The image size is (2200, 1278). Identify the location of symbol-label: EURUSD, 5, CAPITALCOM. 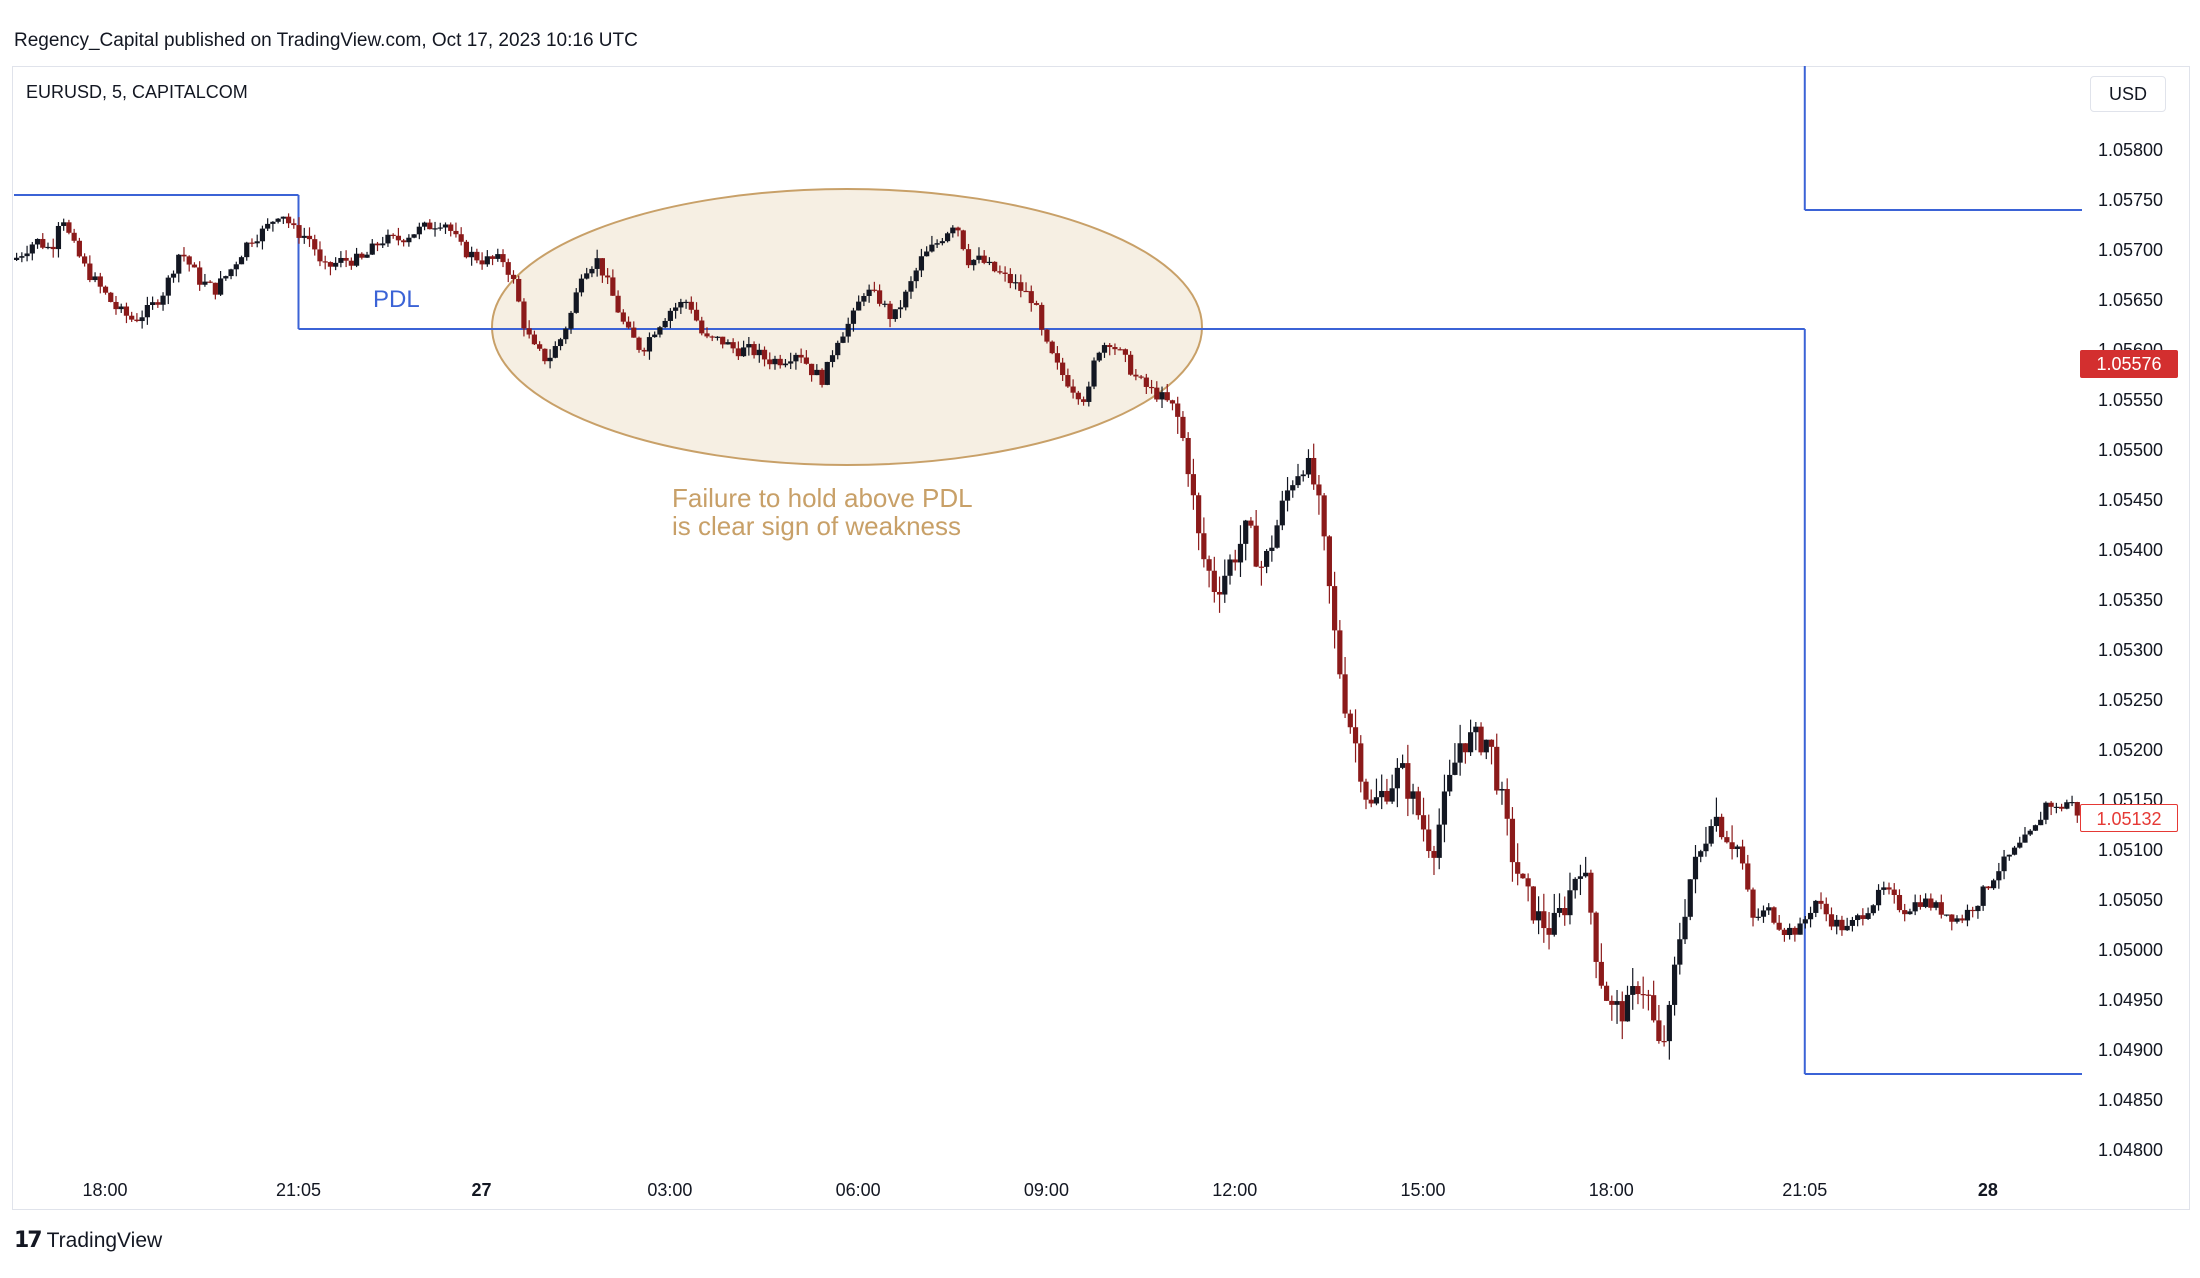
(137, 92).